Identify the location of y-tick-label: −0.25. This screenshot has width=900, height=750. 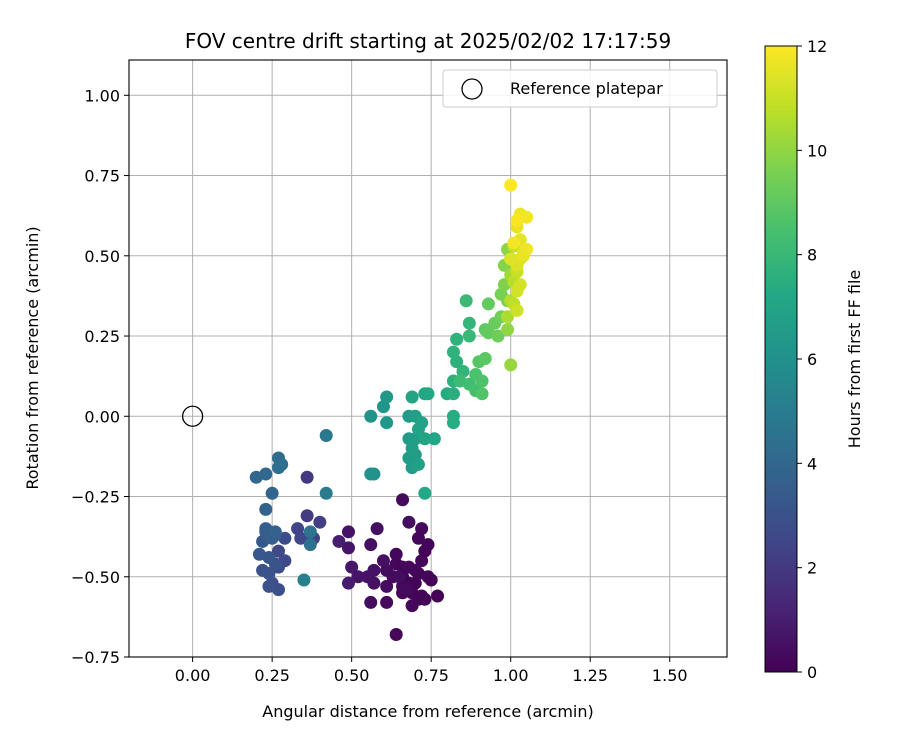
(95, 497).